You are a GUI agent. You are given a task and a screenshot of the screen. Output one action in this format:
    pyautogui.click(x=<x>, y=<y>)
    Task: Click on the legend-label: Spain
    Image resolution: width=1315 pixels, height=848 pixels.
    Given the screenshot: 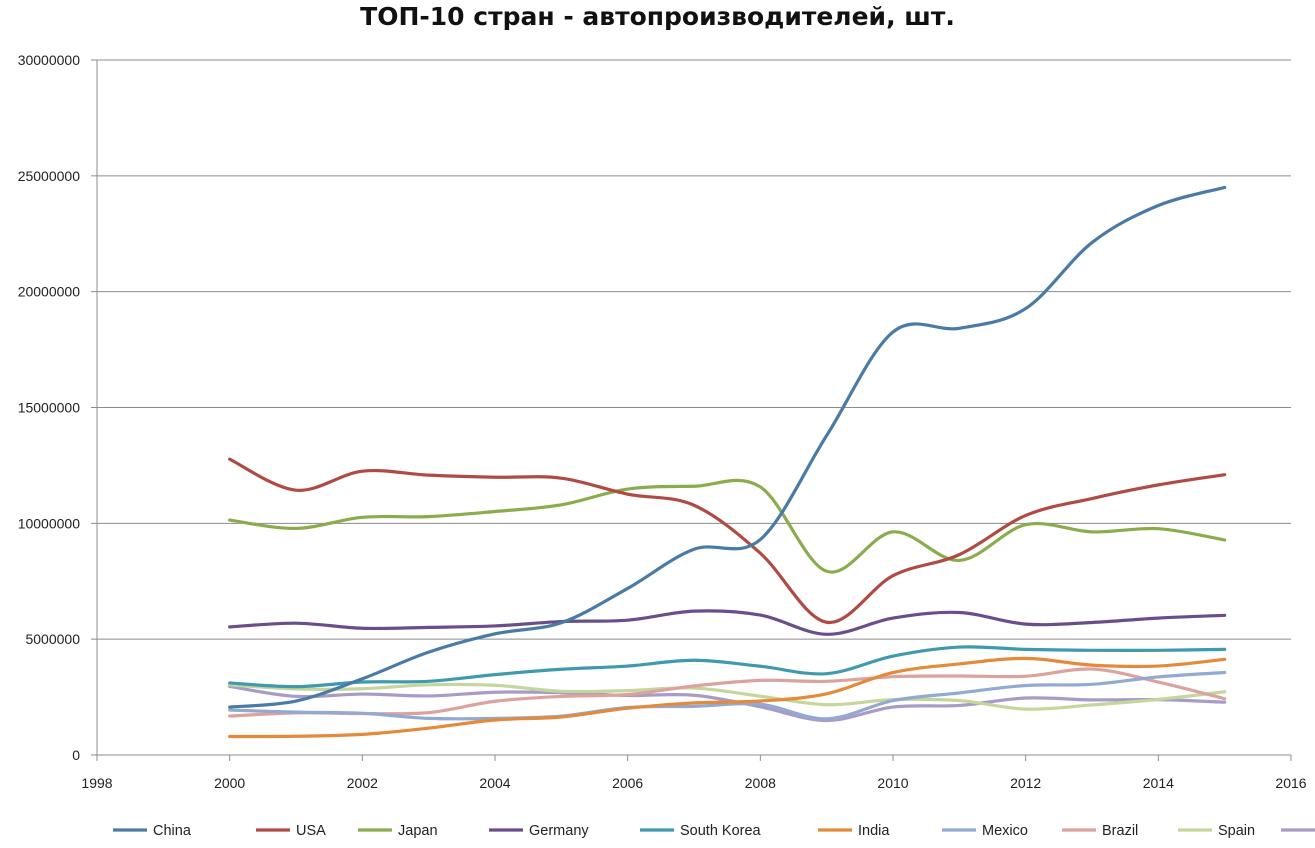 What is the action you would take?
    pyautogui.click(x=1236, y=831)
    